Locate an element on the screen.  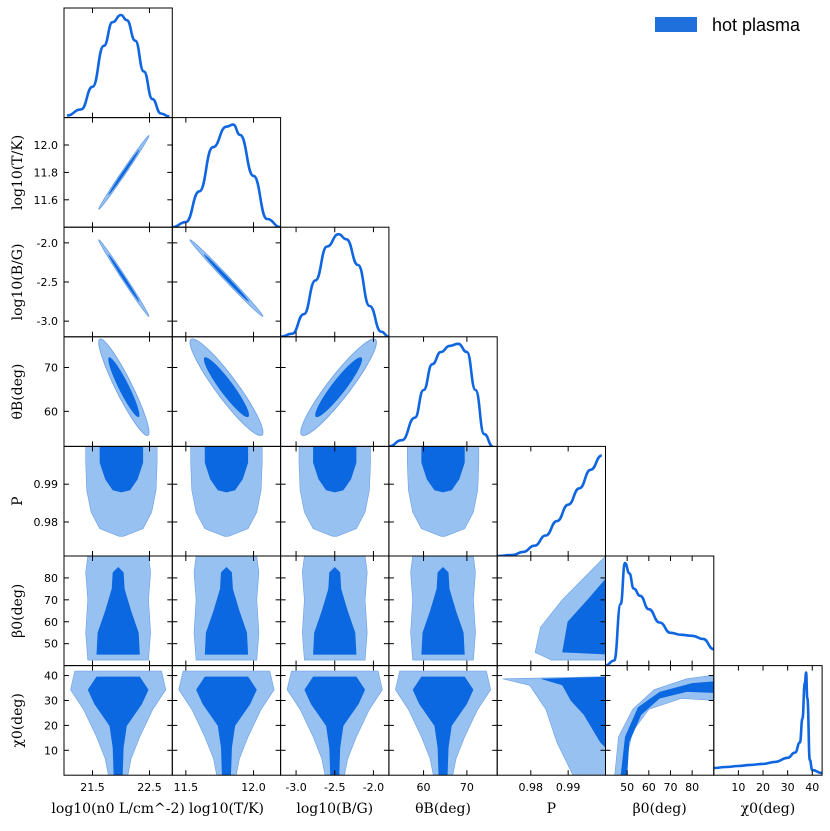
marginal-logNL is located at coordinates (118, 65).